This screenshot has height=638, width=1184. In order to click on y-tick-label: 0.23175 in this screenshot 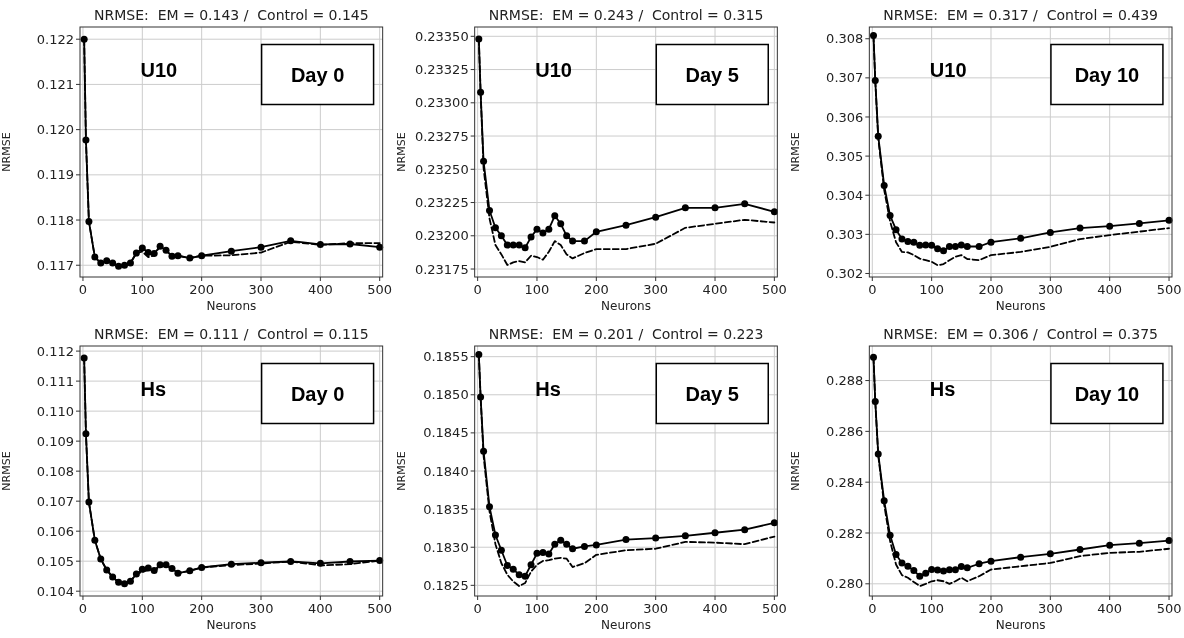, I will do `click(441, 269)`.